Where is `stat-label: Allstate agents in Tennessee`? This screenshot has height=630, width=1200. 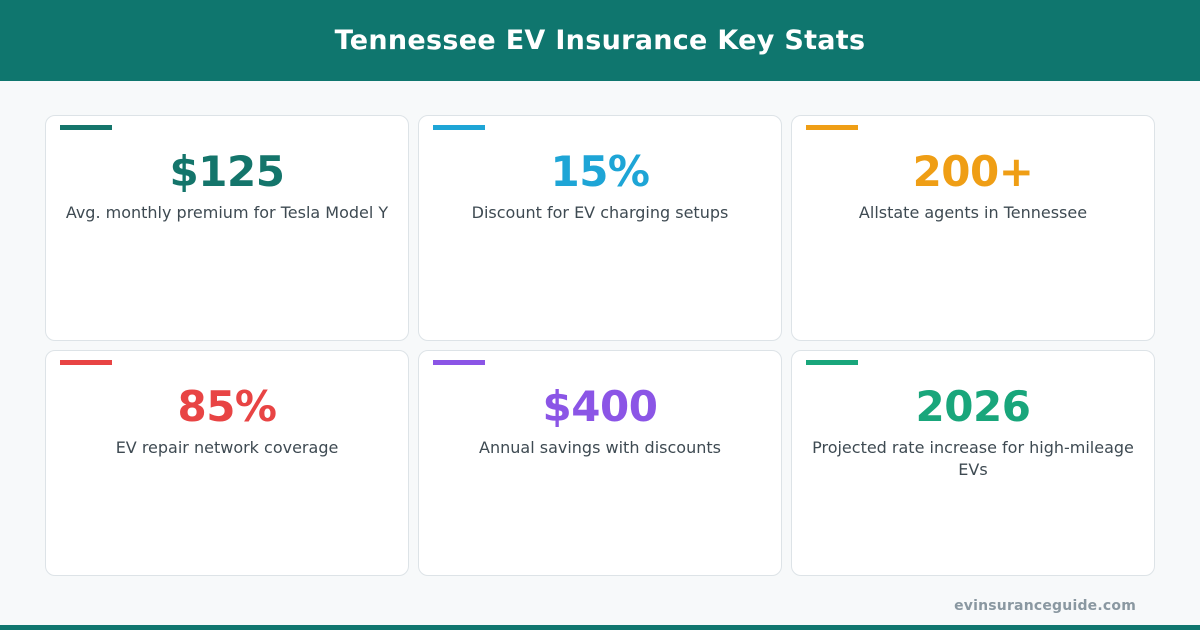 stat-label: Allstate agents in Tennessee is located at coordinates (973, 212).